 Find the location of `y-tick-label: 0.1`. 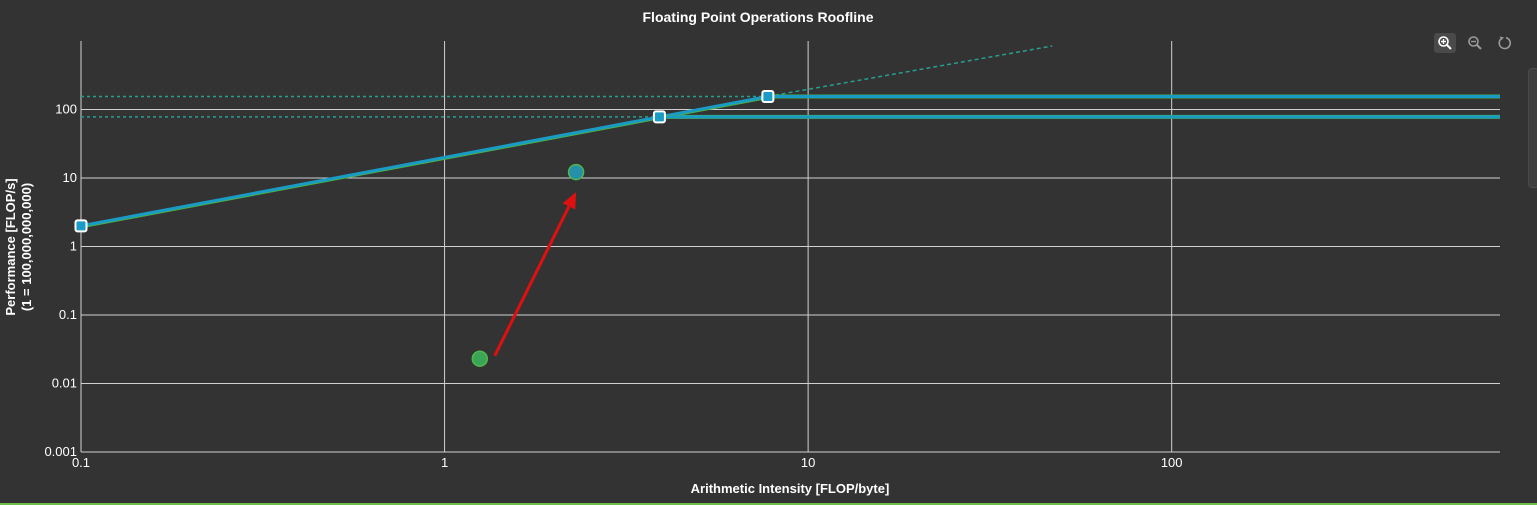

y-tick-label: 0.1 is located at coordinates (68, 314).